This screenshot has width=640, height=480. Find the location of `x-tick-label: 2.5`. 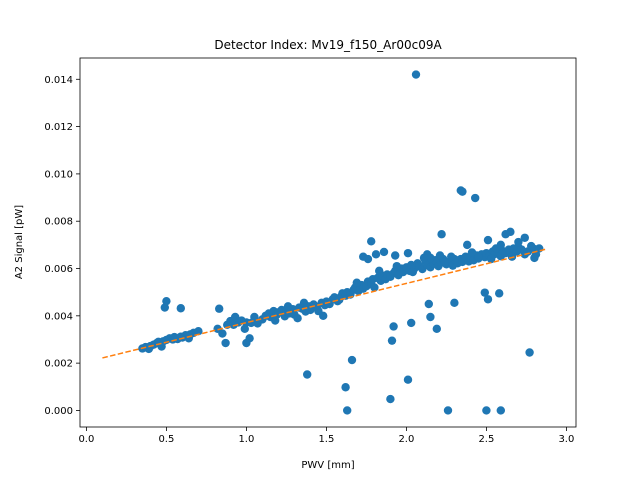

x-tick-label: 2.5 is located at coordinates (486, 439).